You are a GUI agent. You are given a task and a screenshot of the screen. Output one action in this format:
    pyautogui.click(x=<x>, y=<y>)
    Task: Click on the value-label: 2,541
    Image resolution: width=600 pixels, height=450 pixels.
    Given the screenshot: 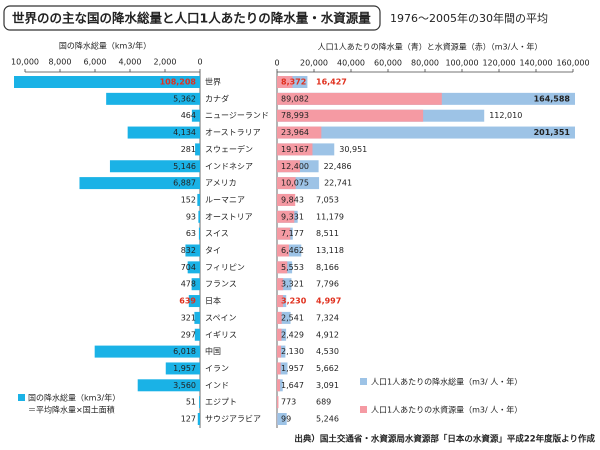 What is the action you would take?
    pyautogui.click(x=292, y=317)
    